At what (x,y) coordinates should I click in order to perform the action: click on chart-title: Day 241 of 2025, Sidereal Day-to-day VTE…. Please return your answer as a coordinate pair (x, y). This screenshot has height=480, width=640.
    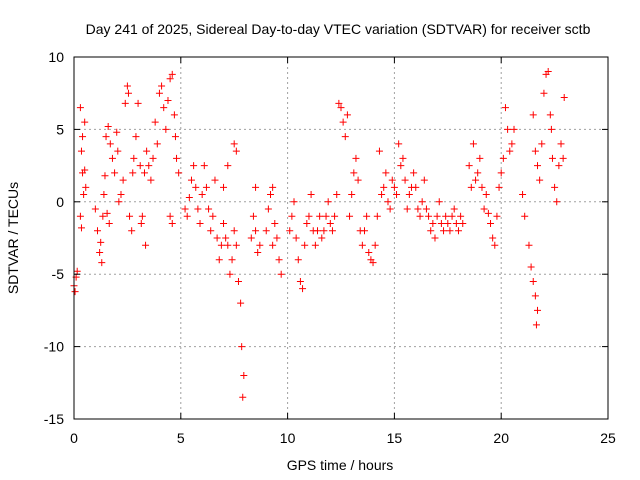
    Looking at the image, I should click on (338, 29).